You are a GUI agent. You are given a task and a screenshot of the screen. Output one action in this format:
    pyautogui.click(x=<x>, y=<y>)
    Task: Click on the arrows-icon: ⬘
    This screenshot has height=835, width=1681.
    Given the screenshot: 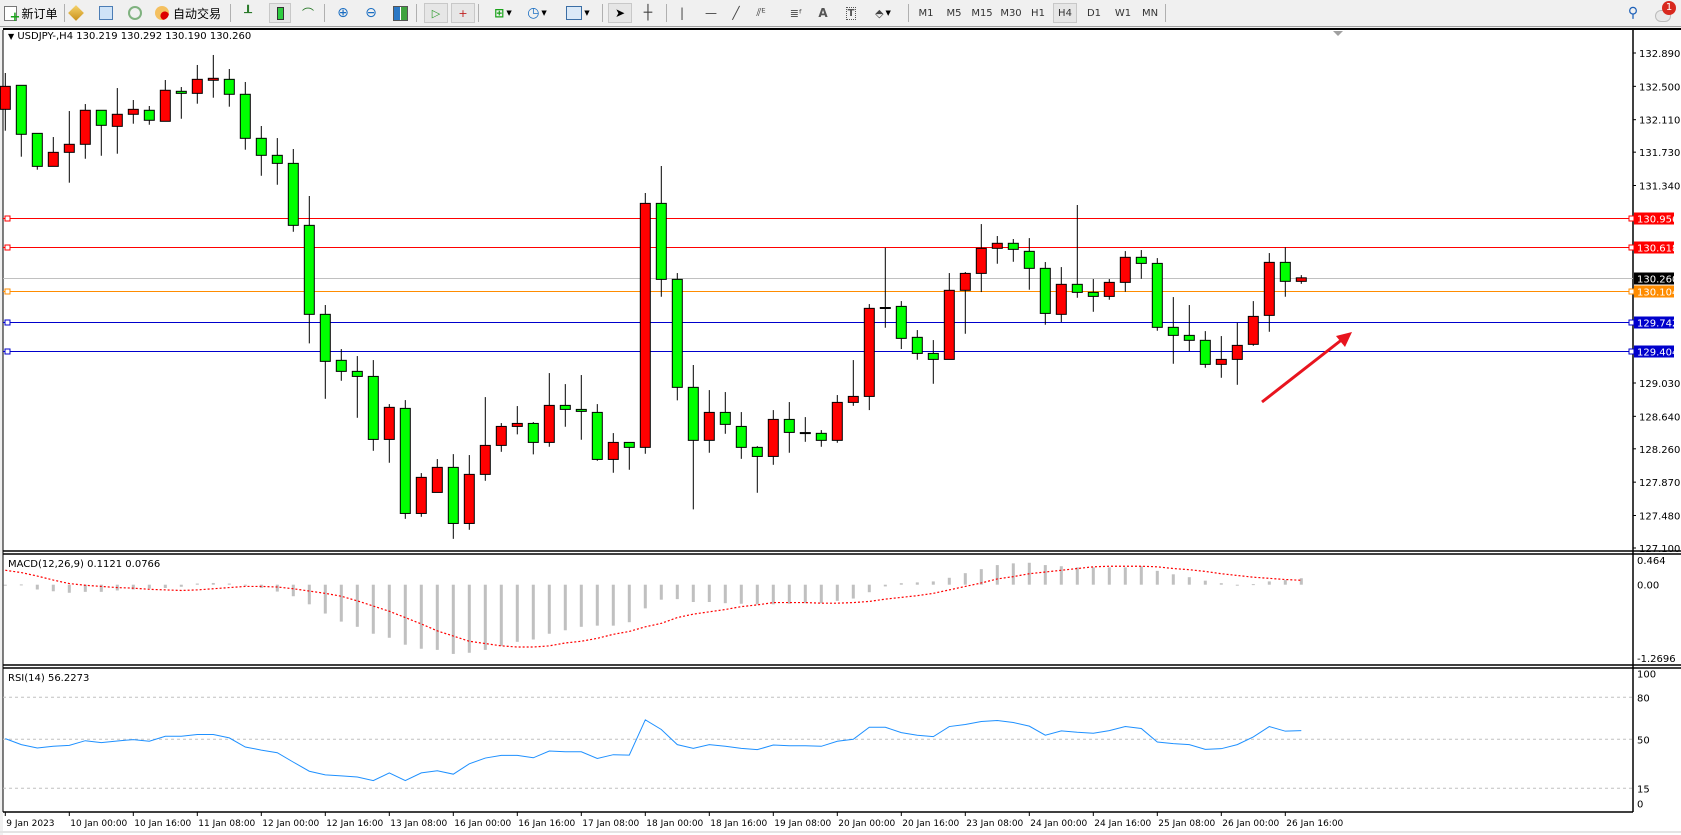 What is the action you would take?
    pyautogui.click(x=879, y=13)
    